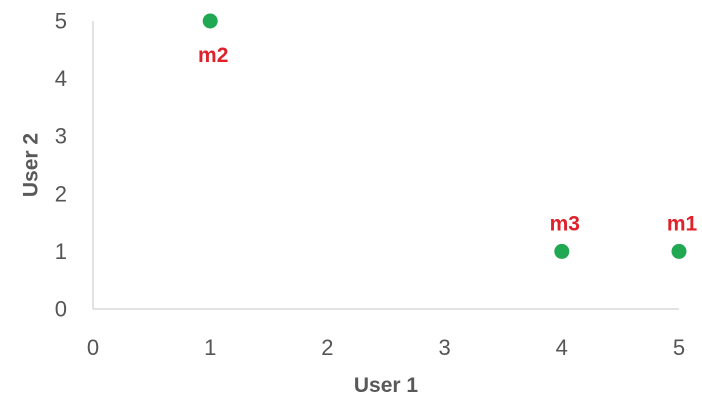  Describe the element at coordinates (61, 78) in the screenshot. I see `y-tick-label: 4` at that location.